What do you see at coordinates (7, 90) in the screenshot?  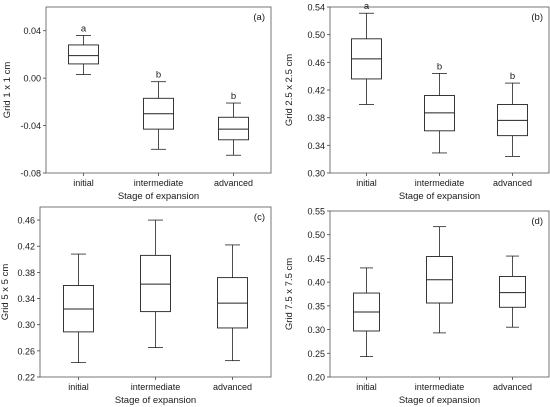 I see `y-axis-title: Grid 1 x 1 cm` at bounding box center [7, 90].